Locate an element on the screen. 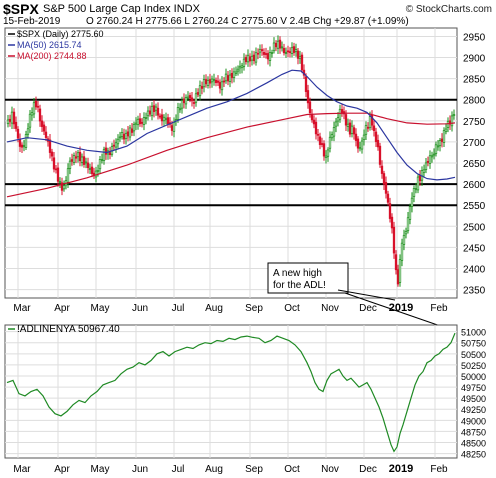  price-tick-label: 2750 is located at coordinates (474, 122).